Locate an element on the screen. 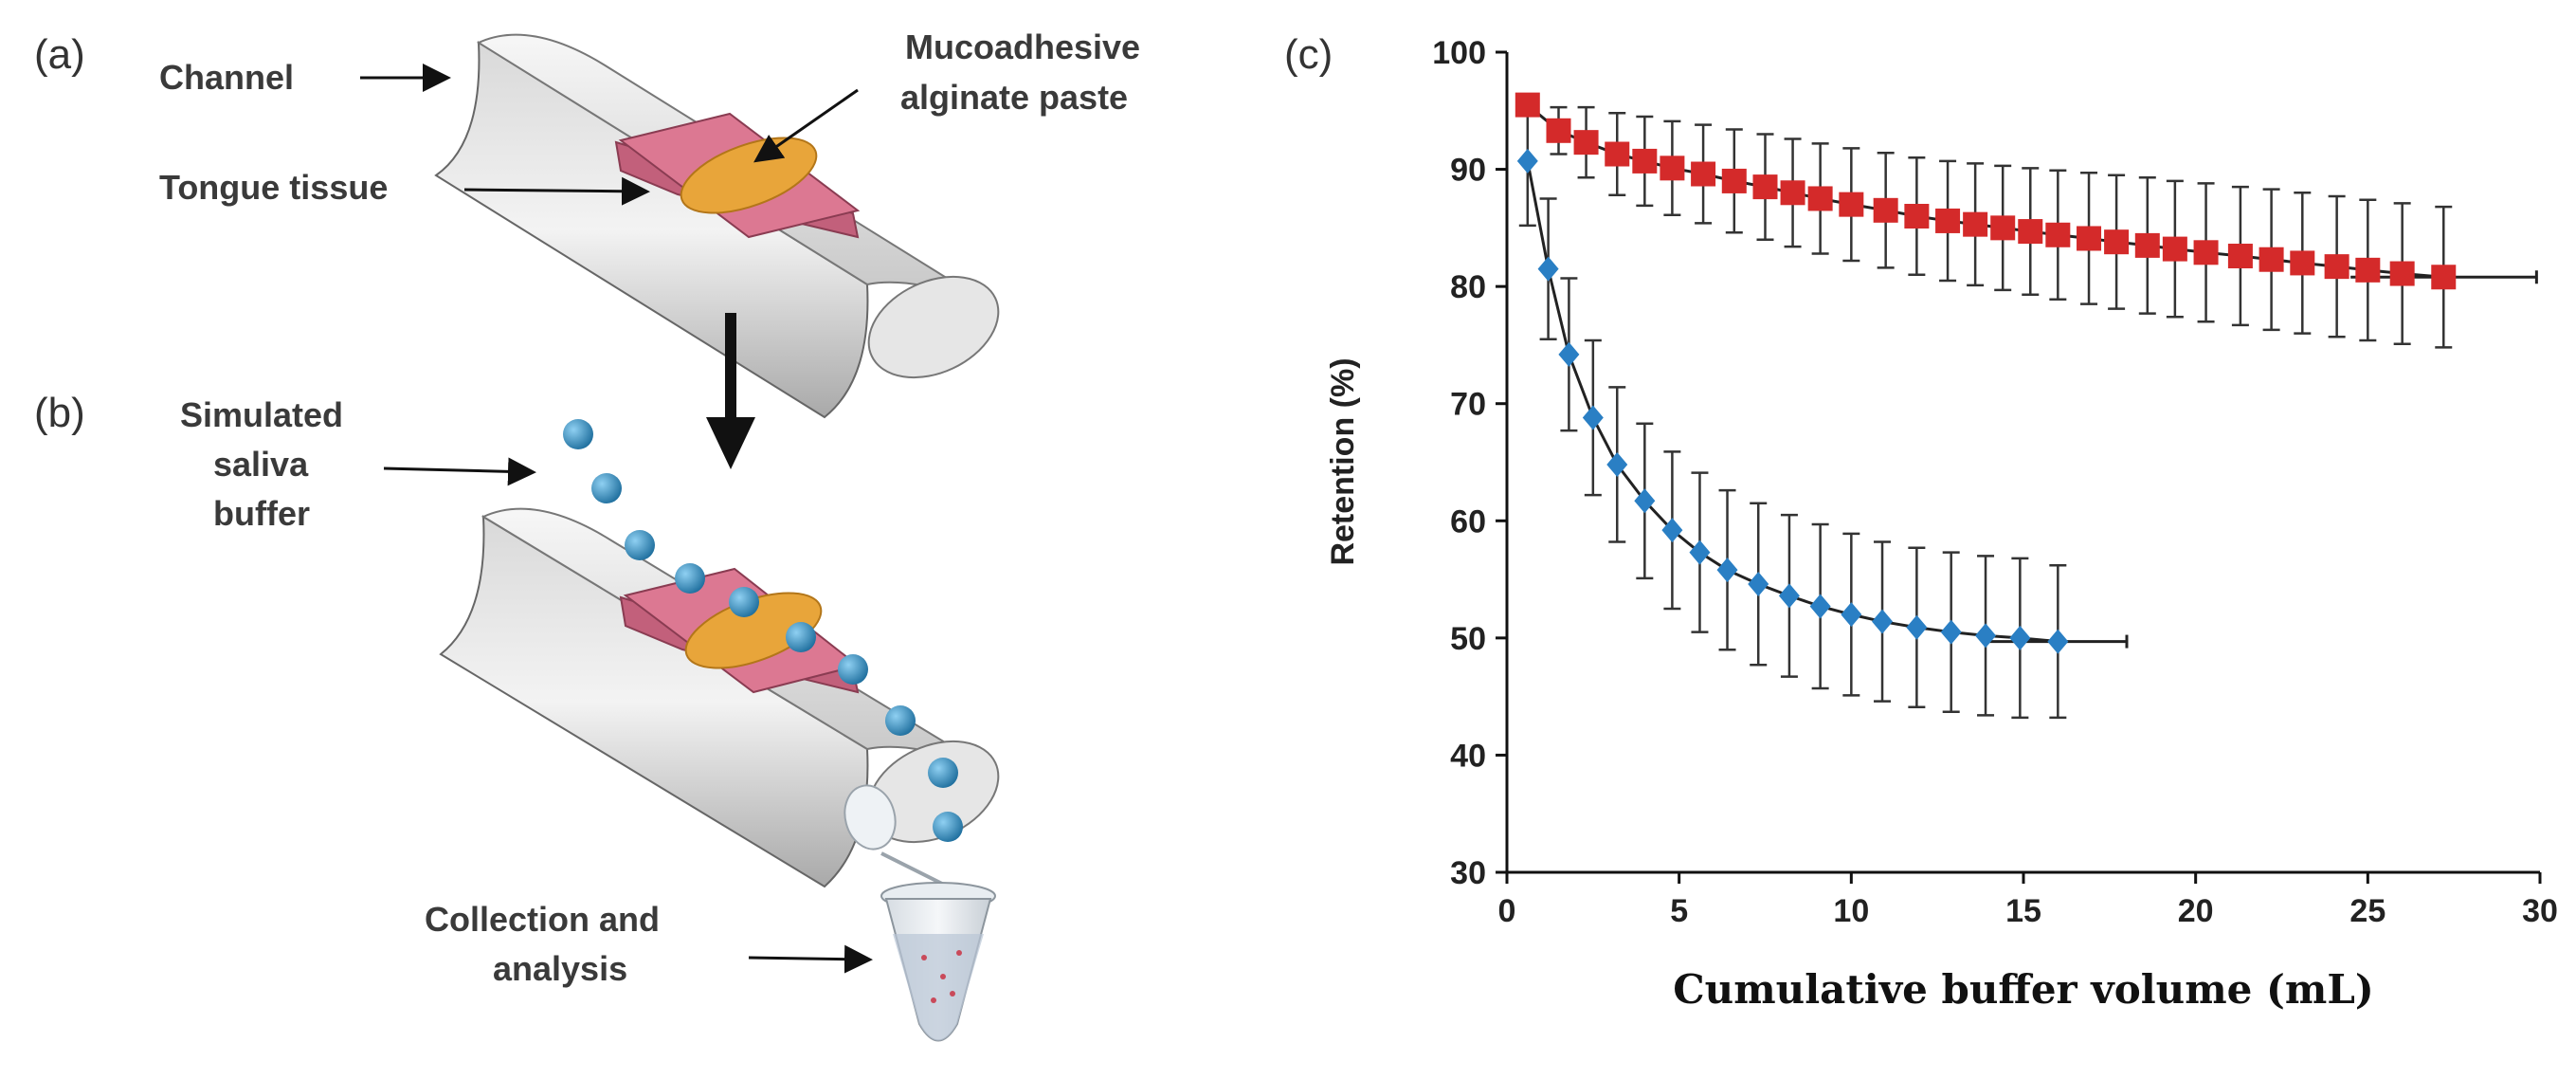 Image resolution: width=2576 pixels, height=1079 pixels. saliva-label-line3: buffer is located at coordinates (261, 513).